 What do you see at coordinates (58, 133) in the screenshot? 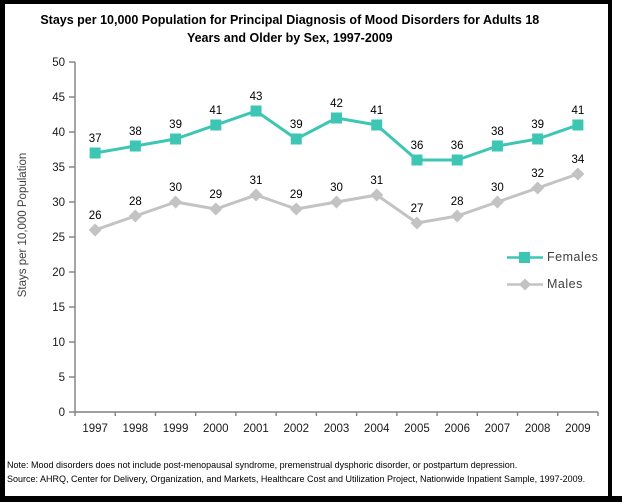
I see `y-tick-label: 40` at bounding box center [58, 133].